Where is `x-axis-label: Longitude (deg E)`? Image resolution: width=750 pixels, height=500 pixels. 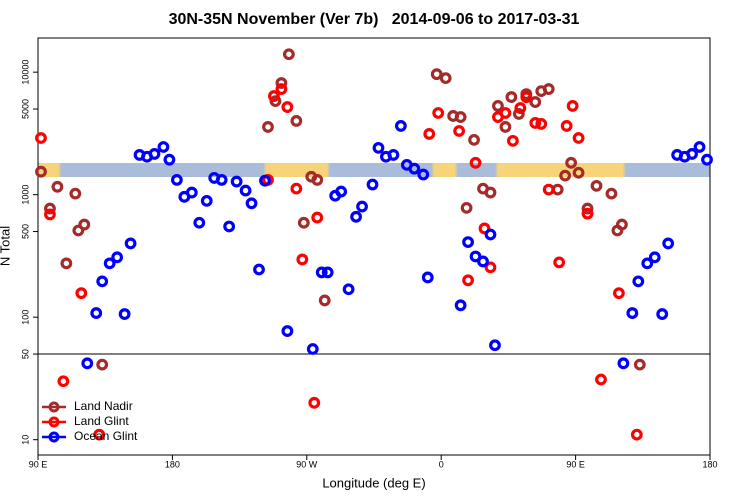
x-axis-label: Longitude (deg E) is located at coordinates (373, 482).